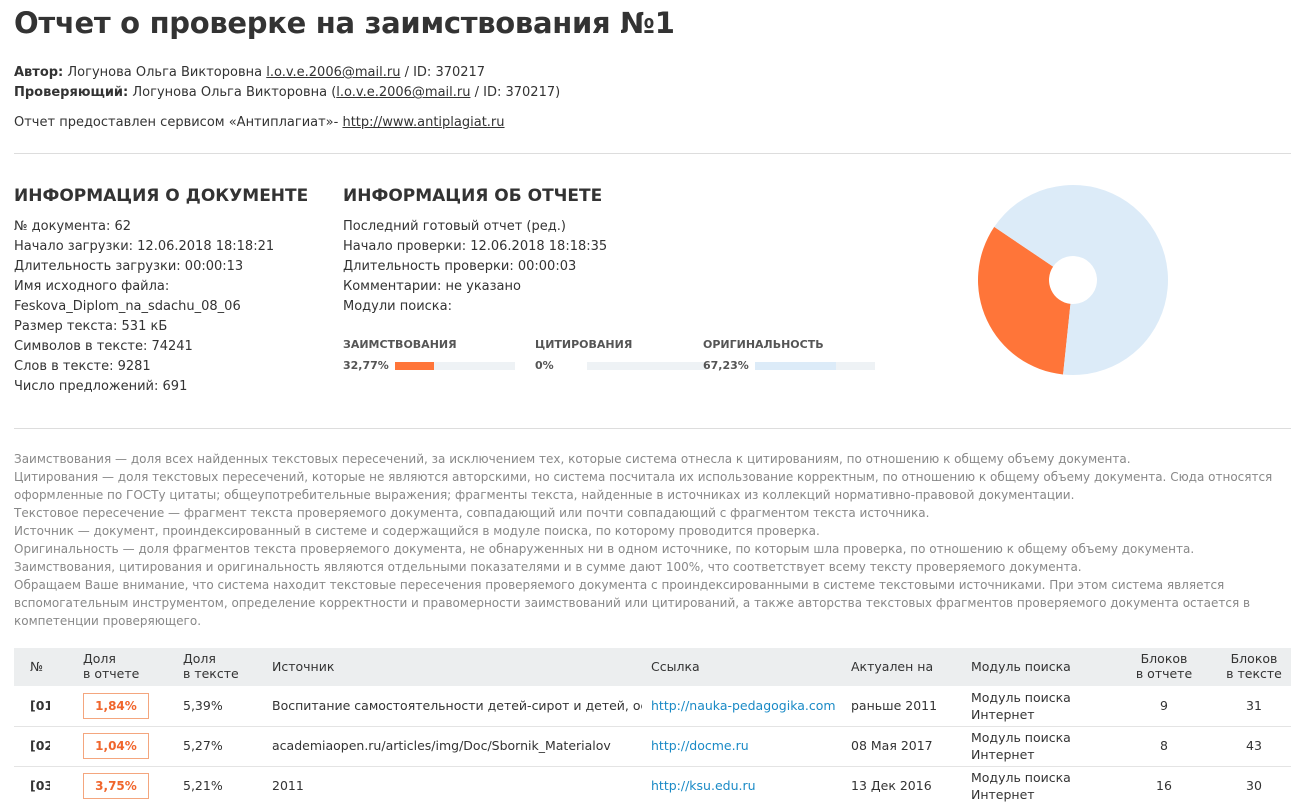 Image resolution: width=1291 pixels, height=808 pixels. Describe the element at coordinates (1164, 785) in the screenshot. I see `table-cell: 16` at that location.